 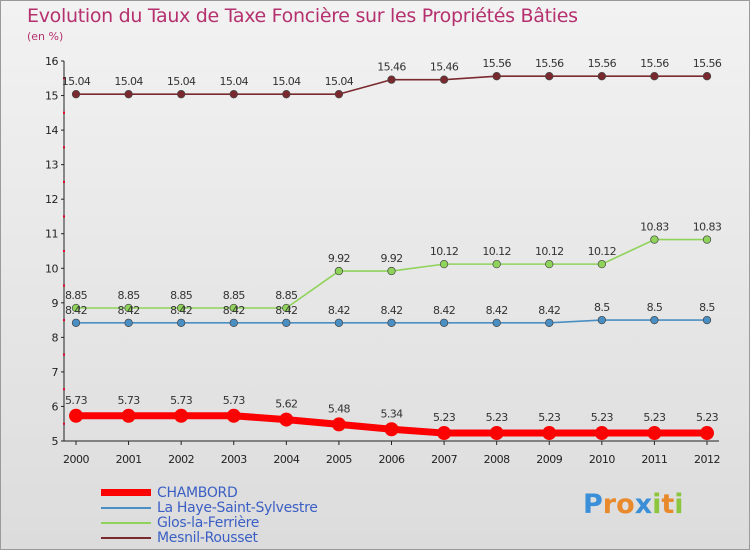 I want to click on logo-letter: P, so click(x=593, y=504).